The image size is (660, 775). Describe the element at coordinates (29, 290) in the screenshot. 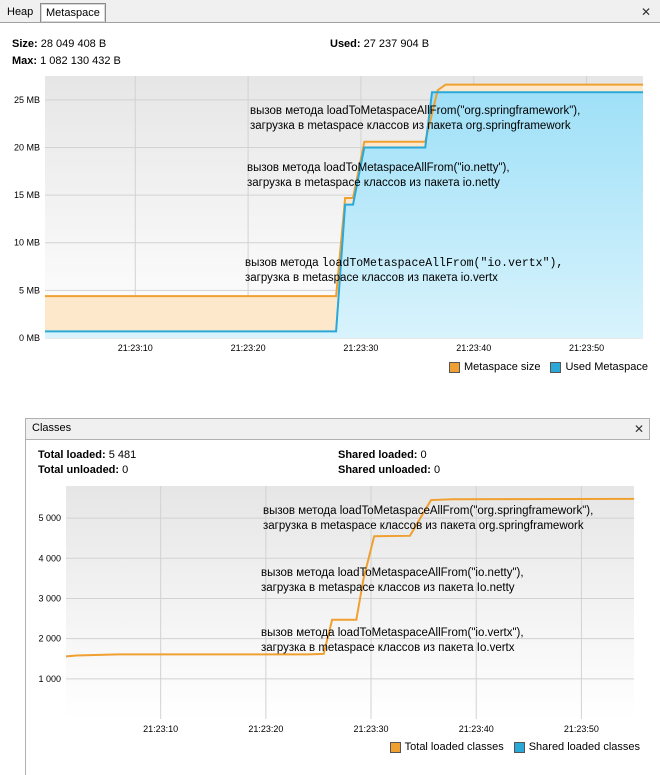

I see `y-tick-label: 5 MB` at that location.